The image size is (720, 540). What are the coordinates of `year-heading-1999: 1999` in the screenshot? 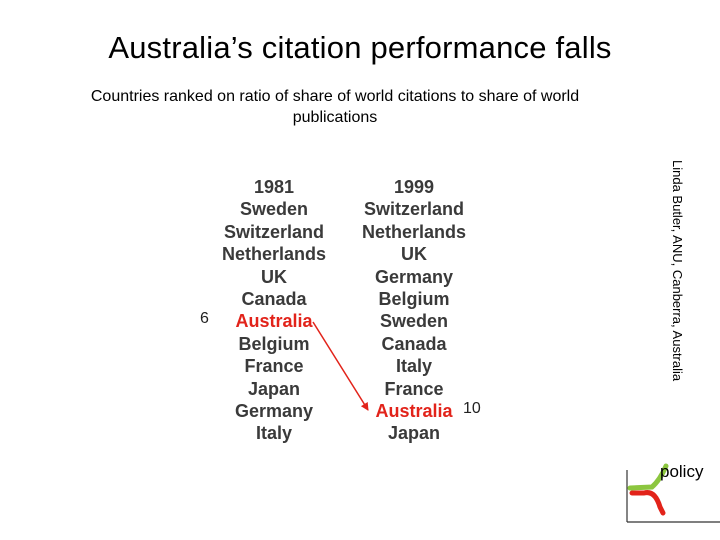 It's located at (414, 187).